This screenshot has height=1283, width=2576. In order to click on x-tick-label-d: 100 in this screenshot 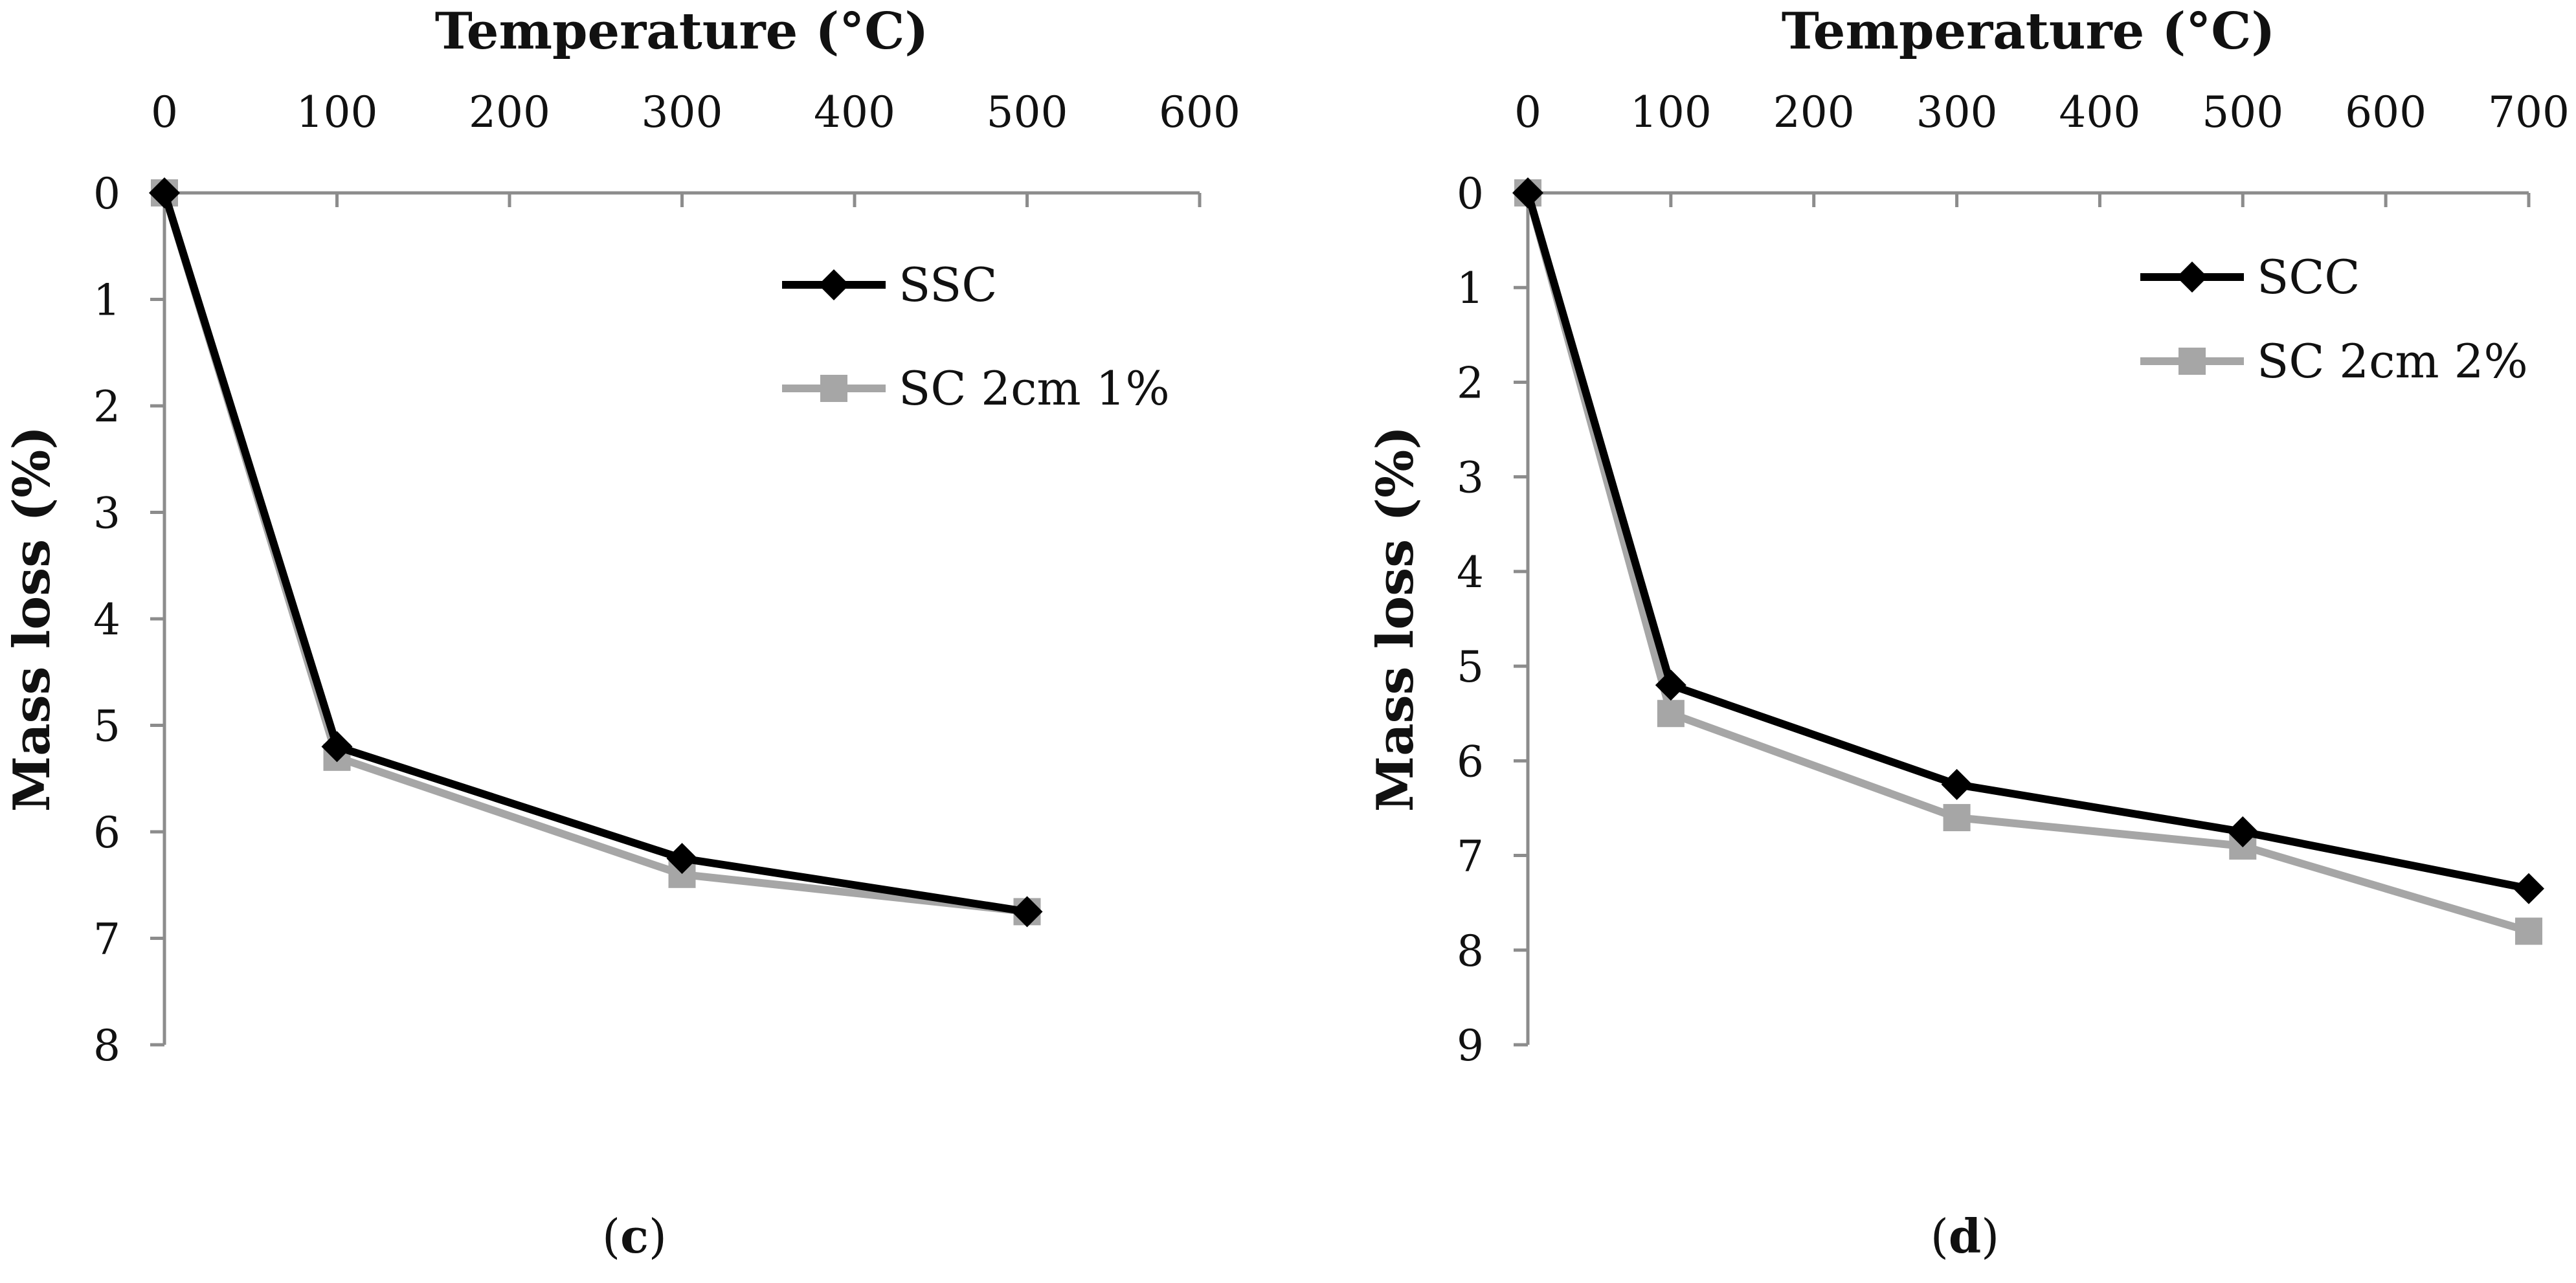, I will do `click(1671, 112)`.